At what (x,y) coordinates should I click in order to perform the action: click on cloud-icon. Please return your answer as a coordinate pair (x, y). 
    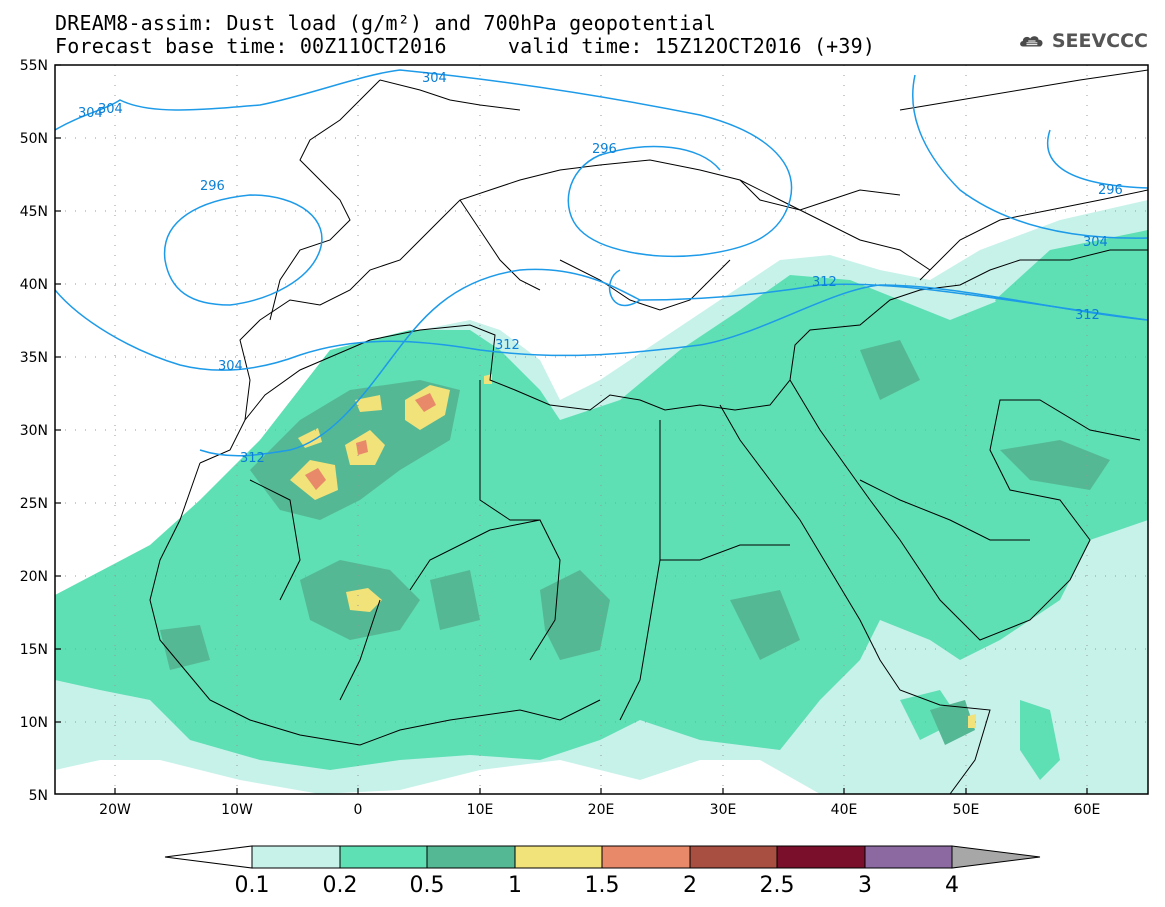
    Looking at the image, I should click on (1031, 41).